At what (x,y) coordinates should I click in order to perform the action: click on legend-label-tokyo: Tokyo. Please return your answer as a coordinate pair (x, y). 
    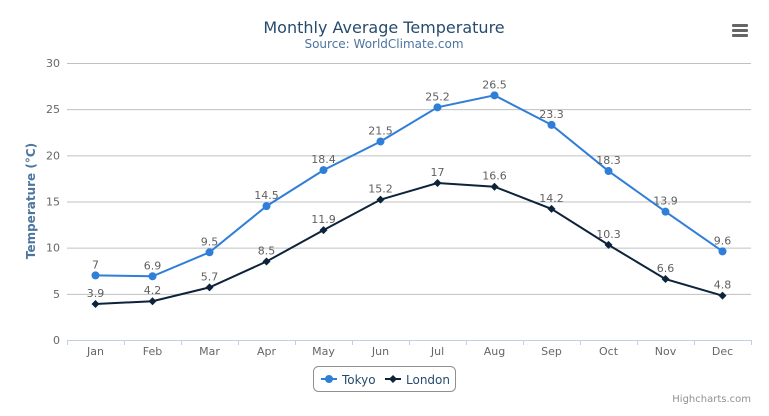
    Looking at the image, I should click on (358, 380).